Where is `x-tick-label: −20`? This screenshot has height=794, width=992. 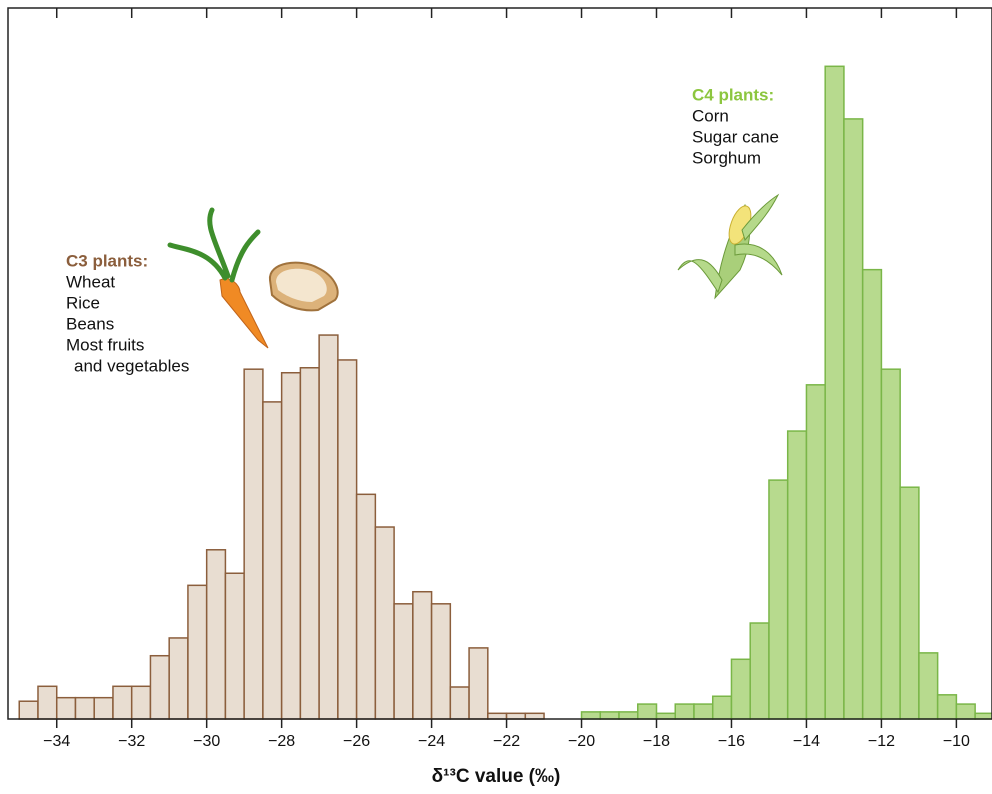 x-tick-label: −20 is located at coordinates (581, 741).